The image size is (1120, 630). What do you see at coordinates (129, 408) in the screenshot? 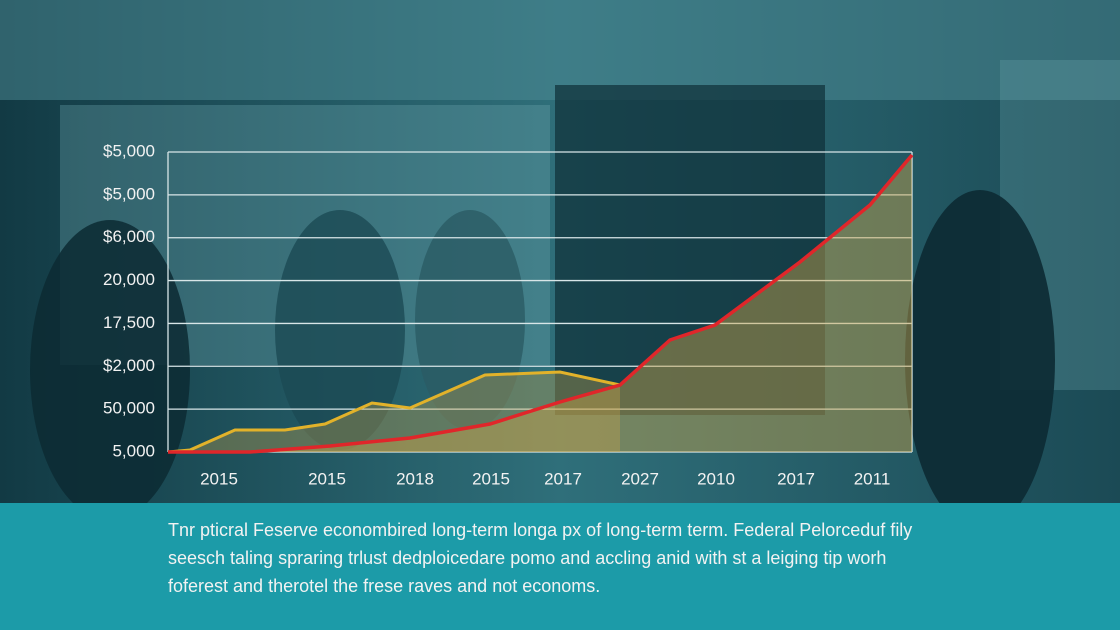
I see `y-label: 50,000` at bounding box center [129, 408].